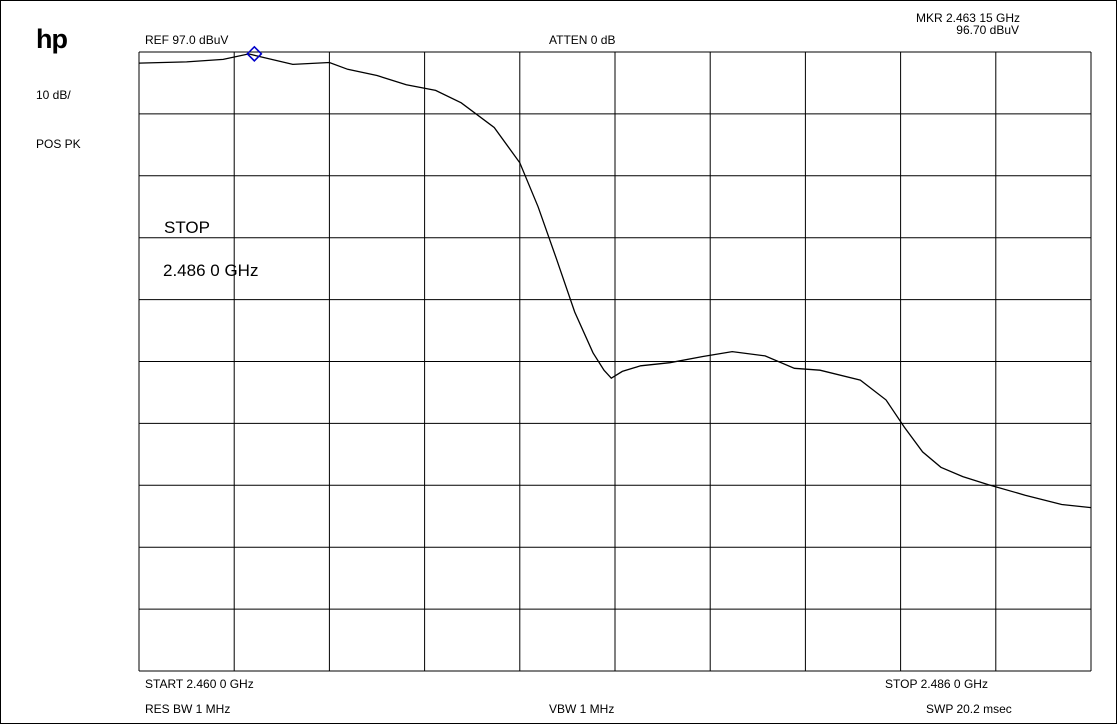  Describe the element at coordinates (188, 709) in the screenshot. I see `resolution-bandwidth: RES BW 1 MHz` at that location.